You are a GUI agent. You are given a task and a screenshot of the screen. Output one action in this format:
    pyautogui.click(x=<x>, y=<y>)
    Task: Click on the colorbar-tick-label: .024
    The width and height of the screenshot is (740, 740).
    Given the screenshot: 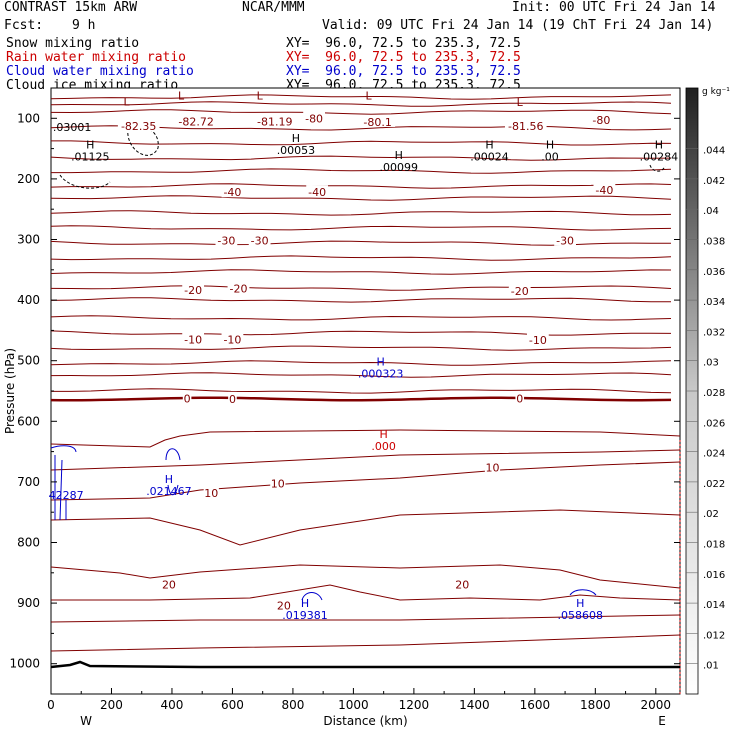 What is the action you would take?
    pyautogui.click(x=714, y=454)
    